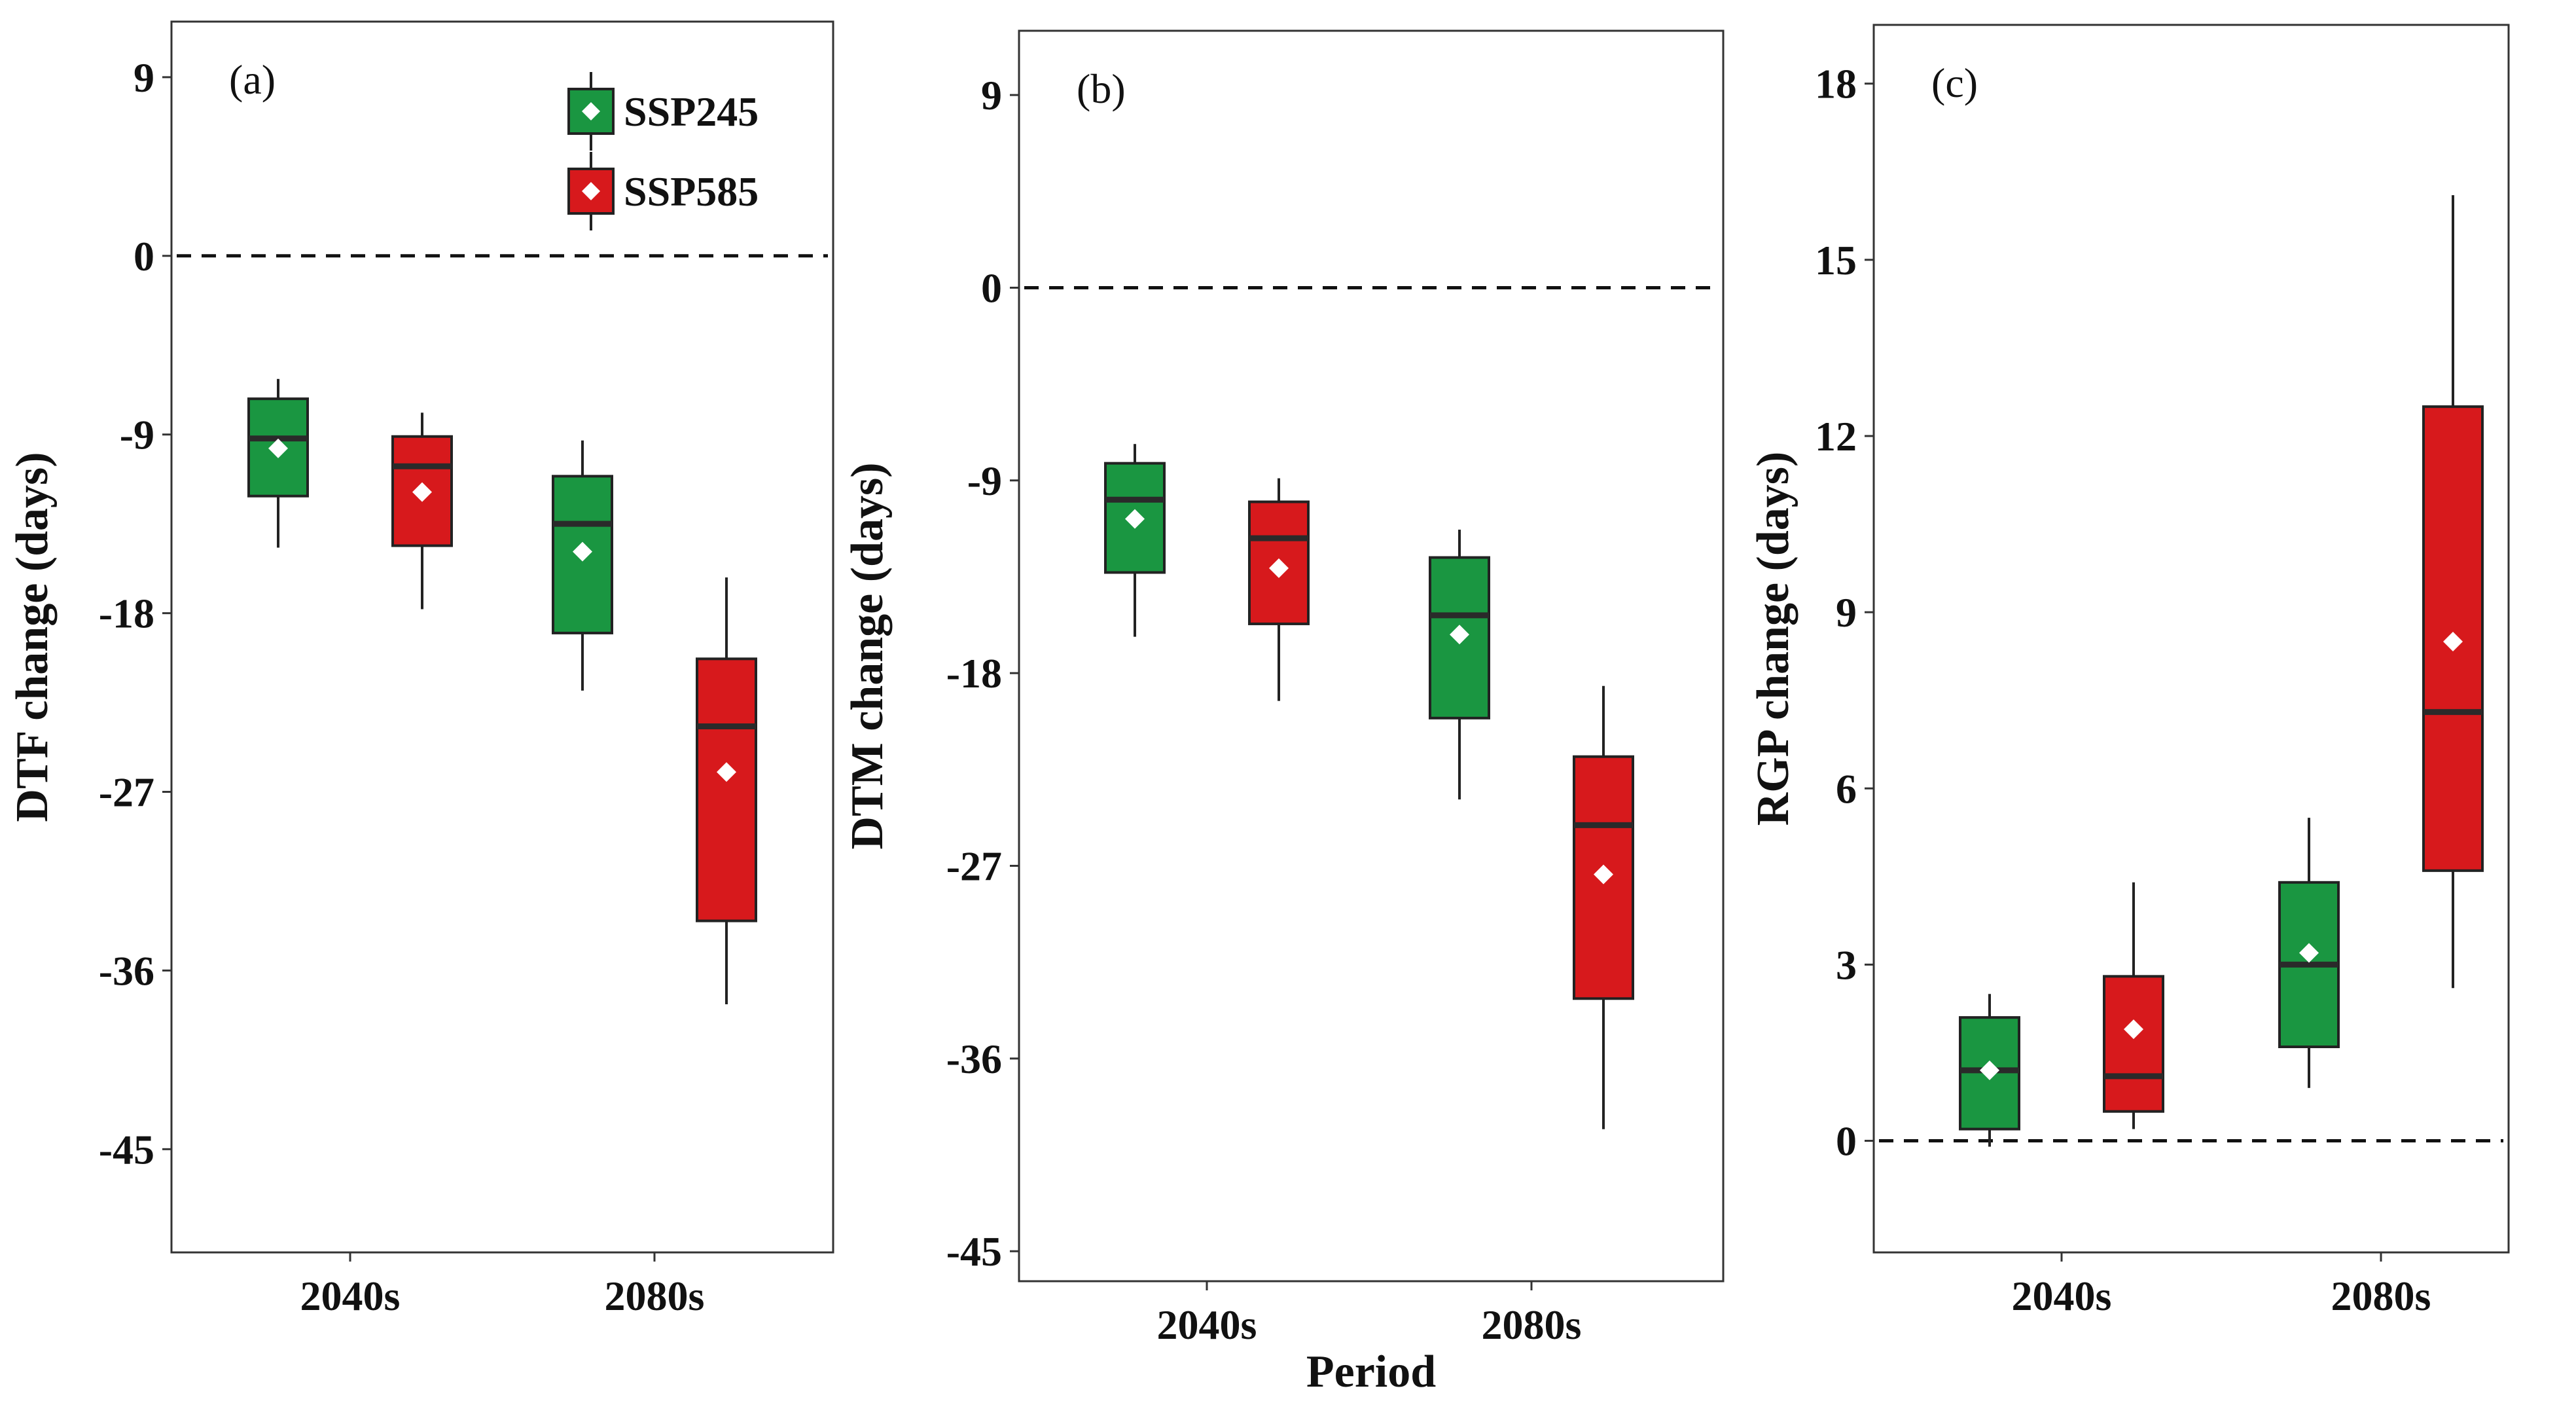  I want to click on legend-label-ssp245: SSP245, so click(691, 112).